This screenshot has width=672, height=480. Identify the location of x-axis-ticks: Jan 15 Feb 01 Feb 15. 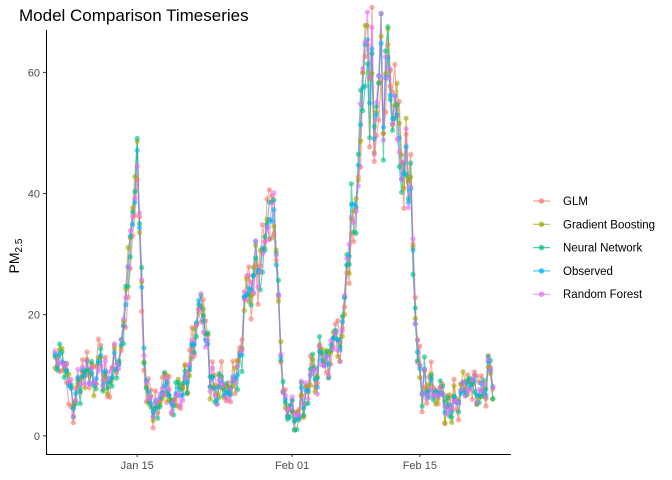
(279, 463).